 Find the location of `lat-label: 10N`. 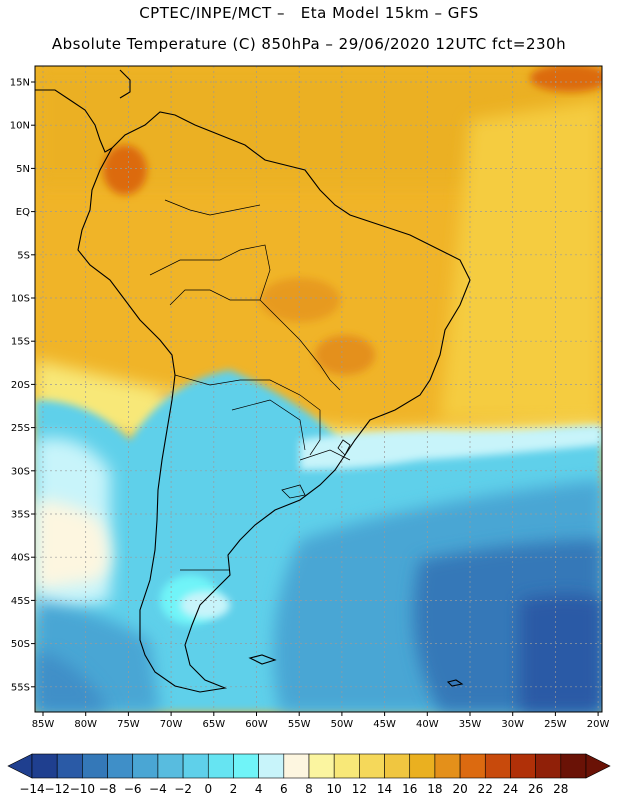

lat-label: 10N is located at coordinates (20, 126).